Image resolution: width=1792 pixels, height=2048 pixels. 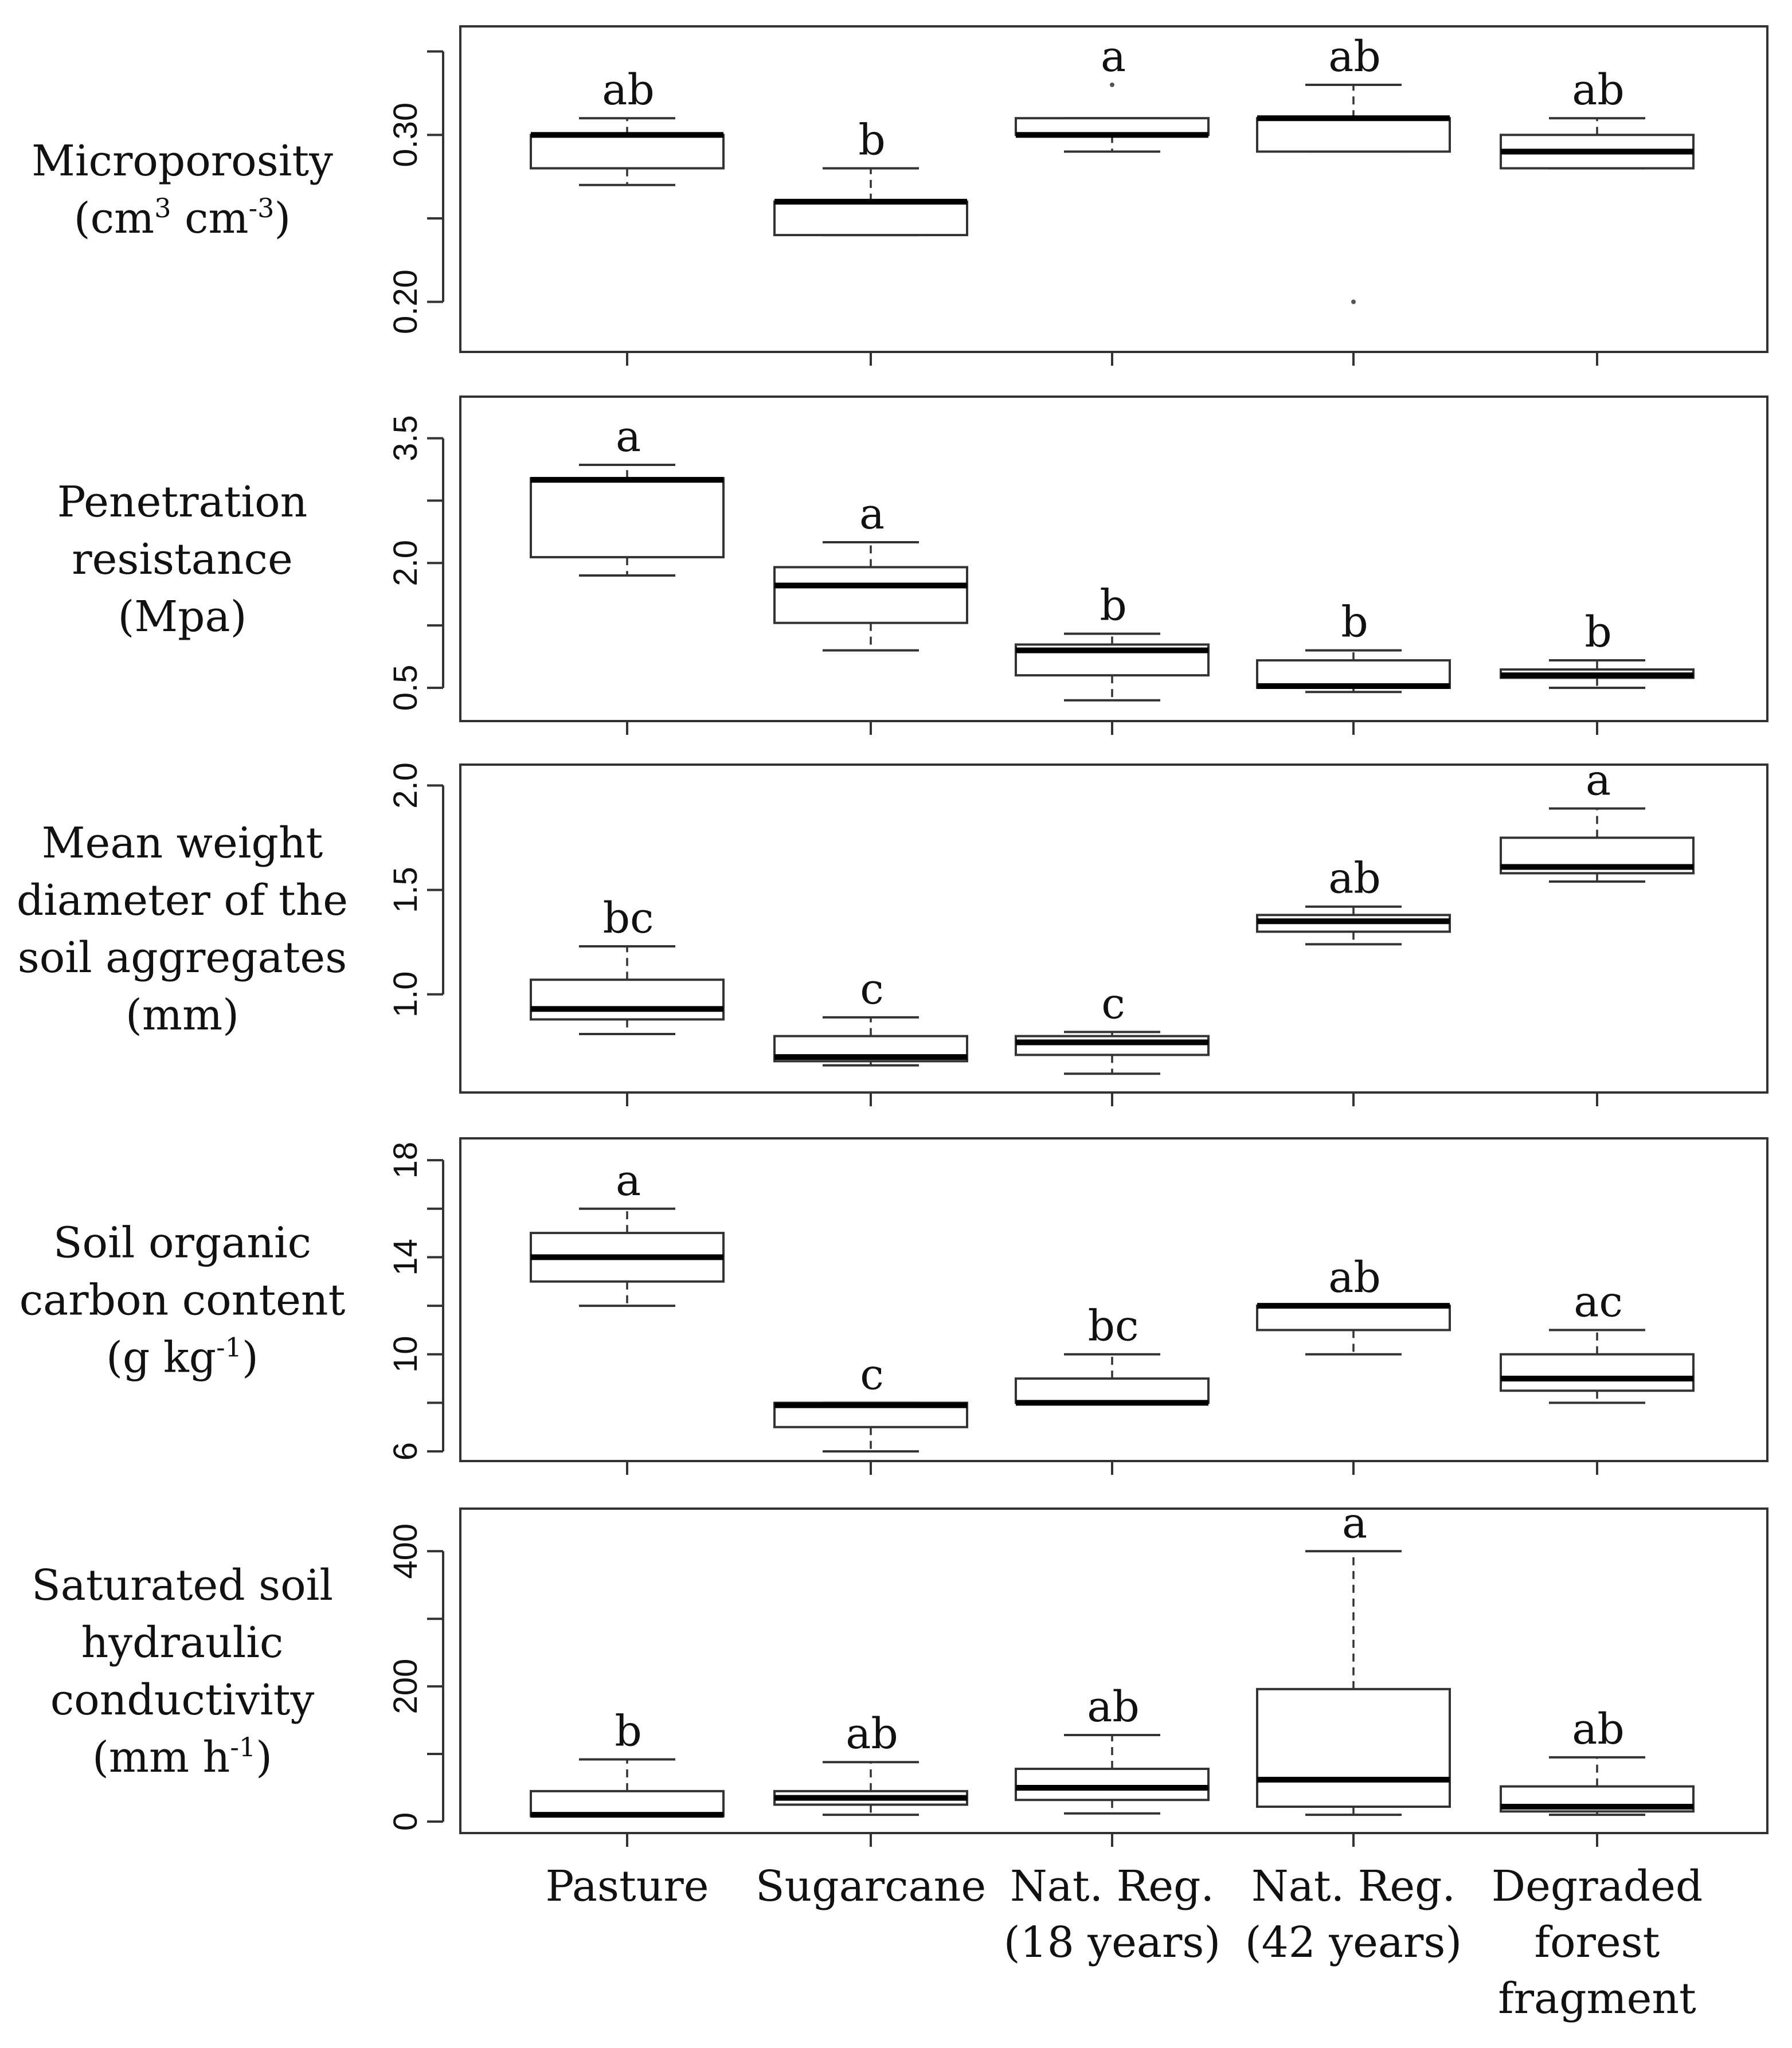 I want to click on y-tick-label: 200, so click(x=406, y=1686).